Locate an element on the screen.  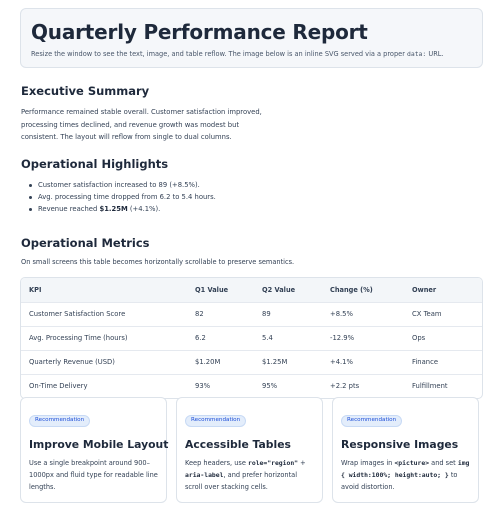
cell-owner: Ops is located at coordinates (419, 338).